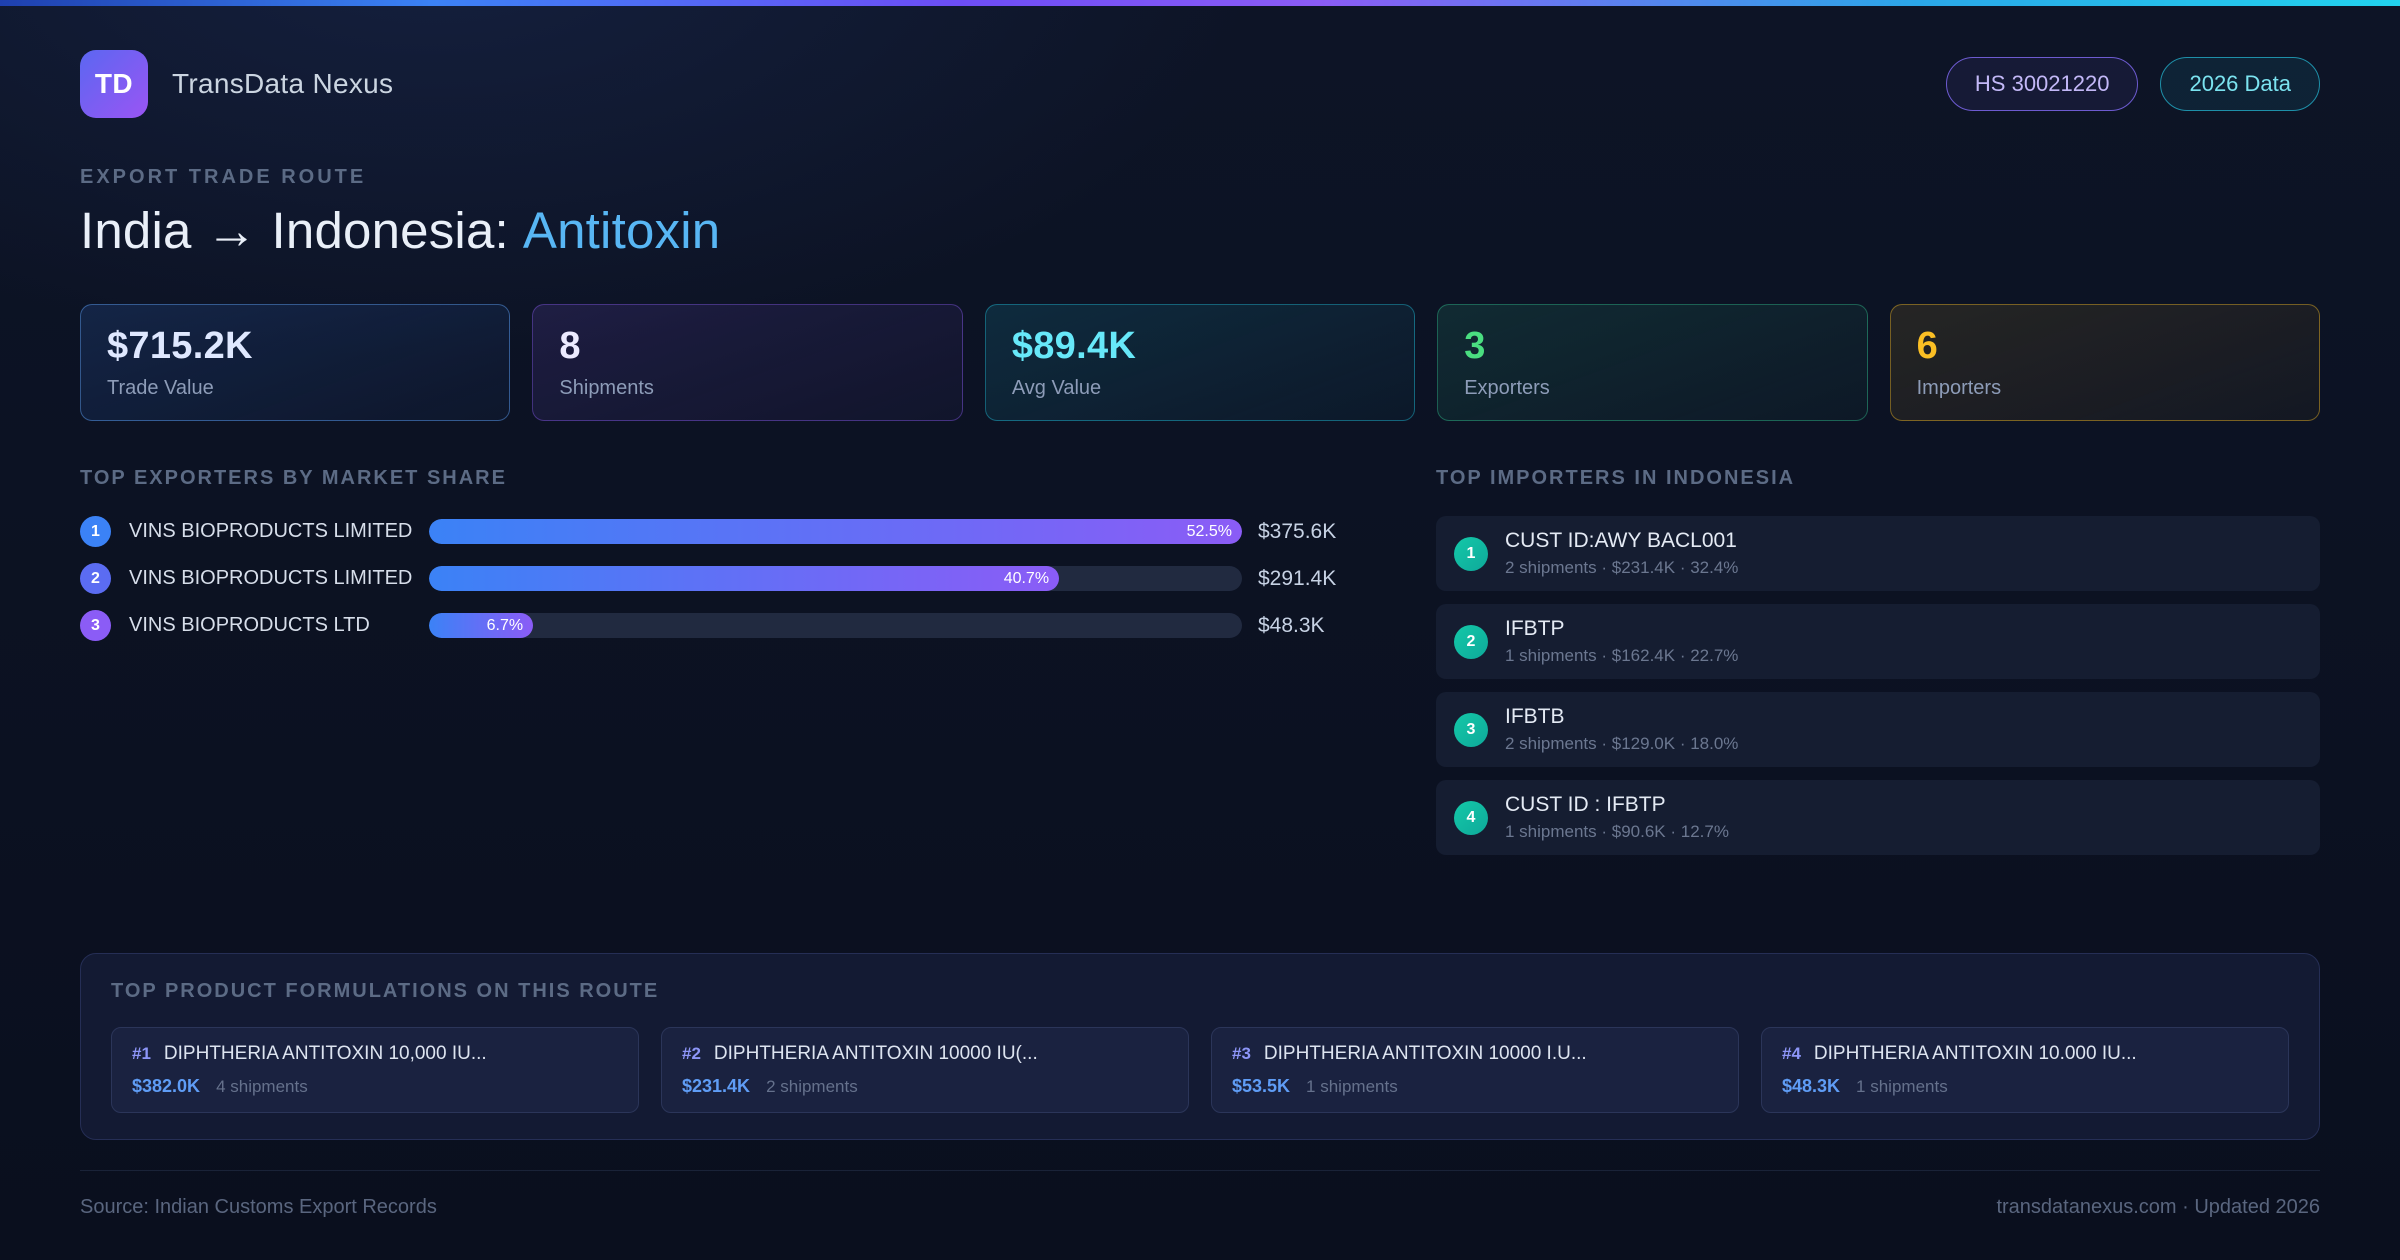  What do you see at coordinates (835, 625) in the screenshot?
I see `market-share-bar-track: 6.7%` at bounding box center [835, 625].